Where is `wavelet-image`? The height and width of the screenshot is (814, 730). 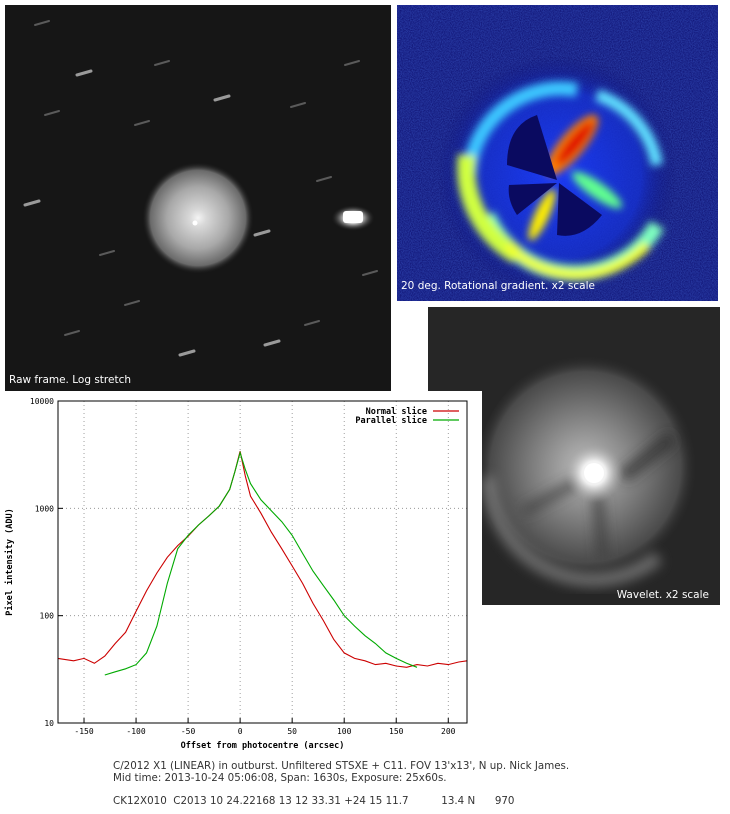 wavelet-image is located at coordinates (574, 456).